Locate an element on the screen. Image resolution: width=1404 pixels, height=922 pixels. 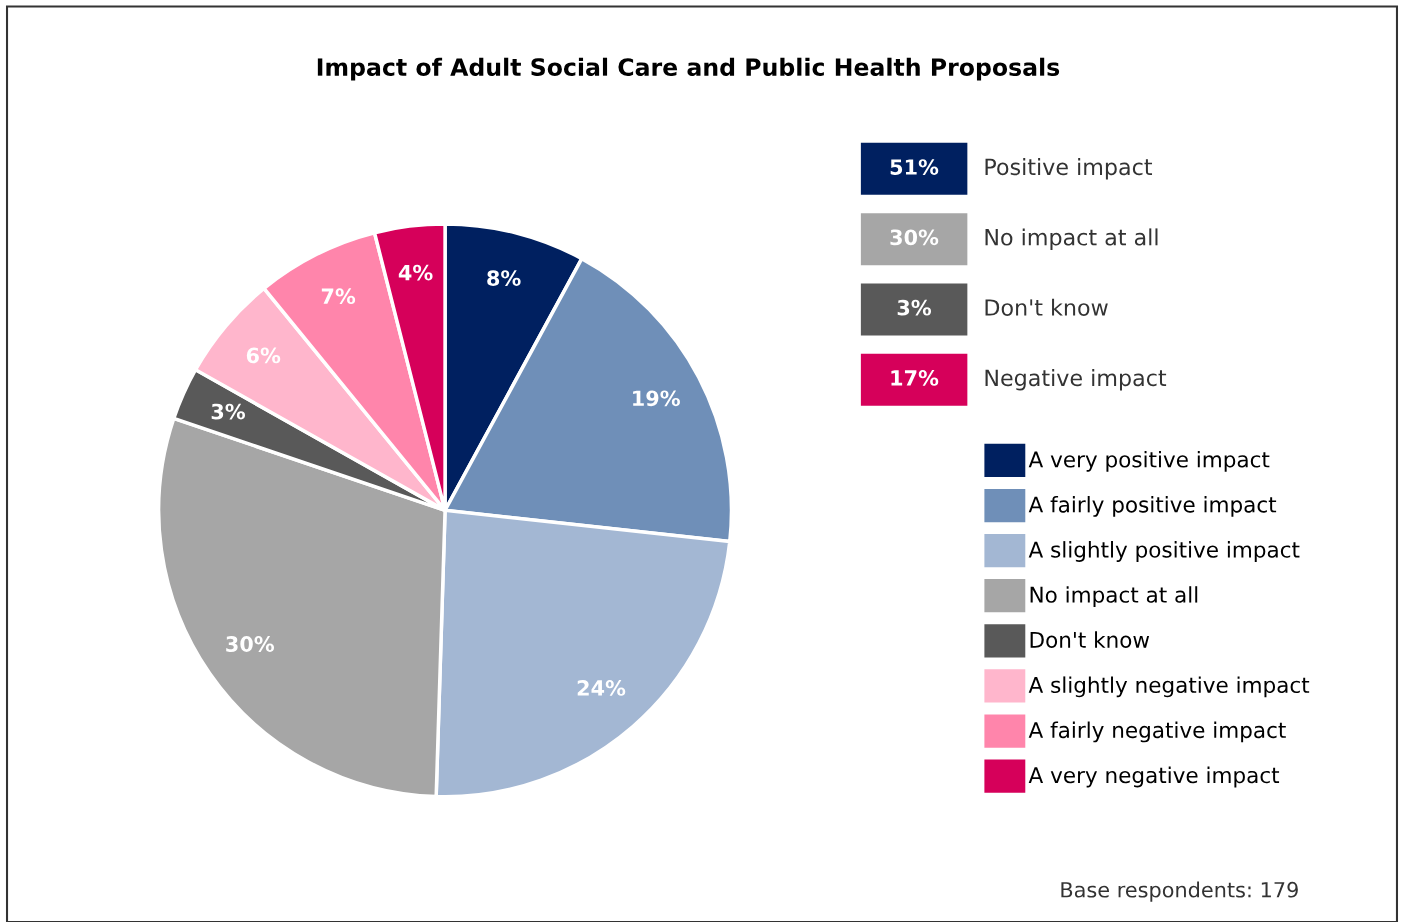
legend-label: A very negative impact is located at coordinates (1154, 777).